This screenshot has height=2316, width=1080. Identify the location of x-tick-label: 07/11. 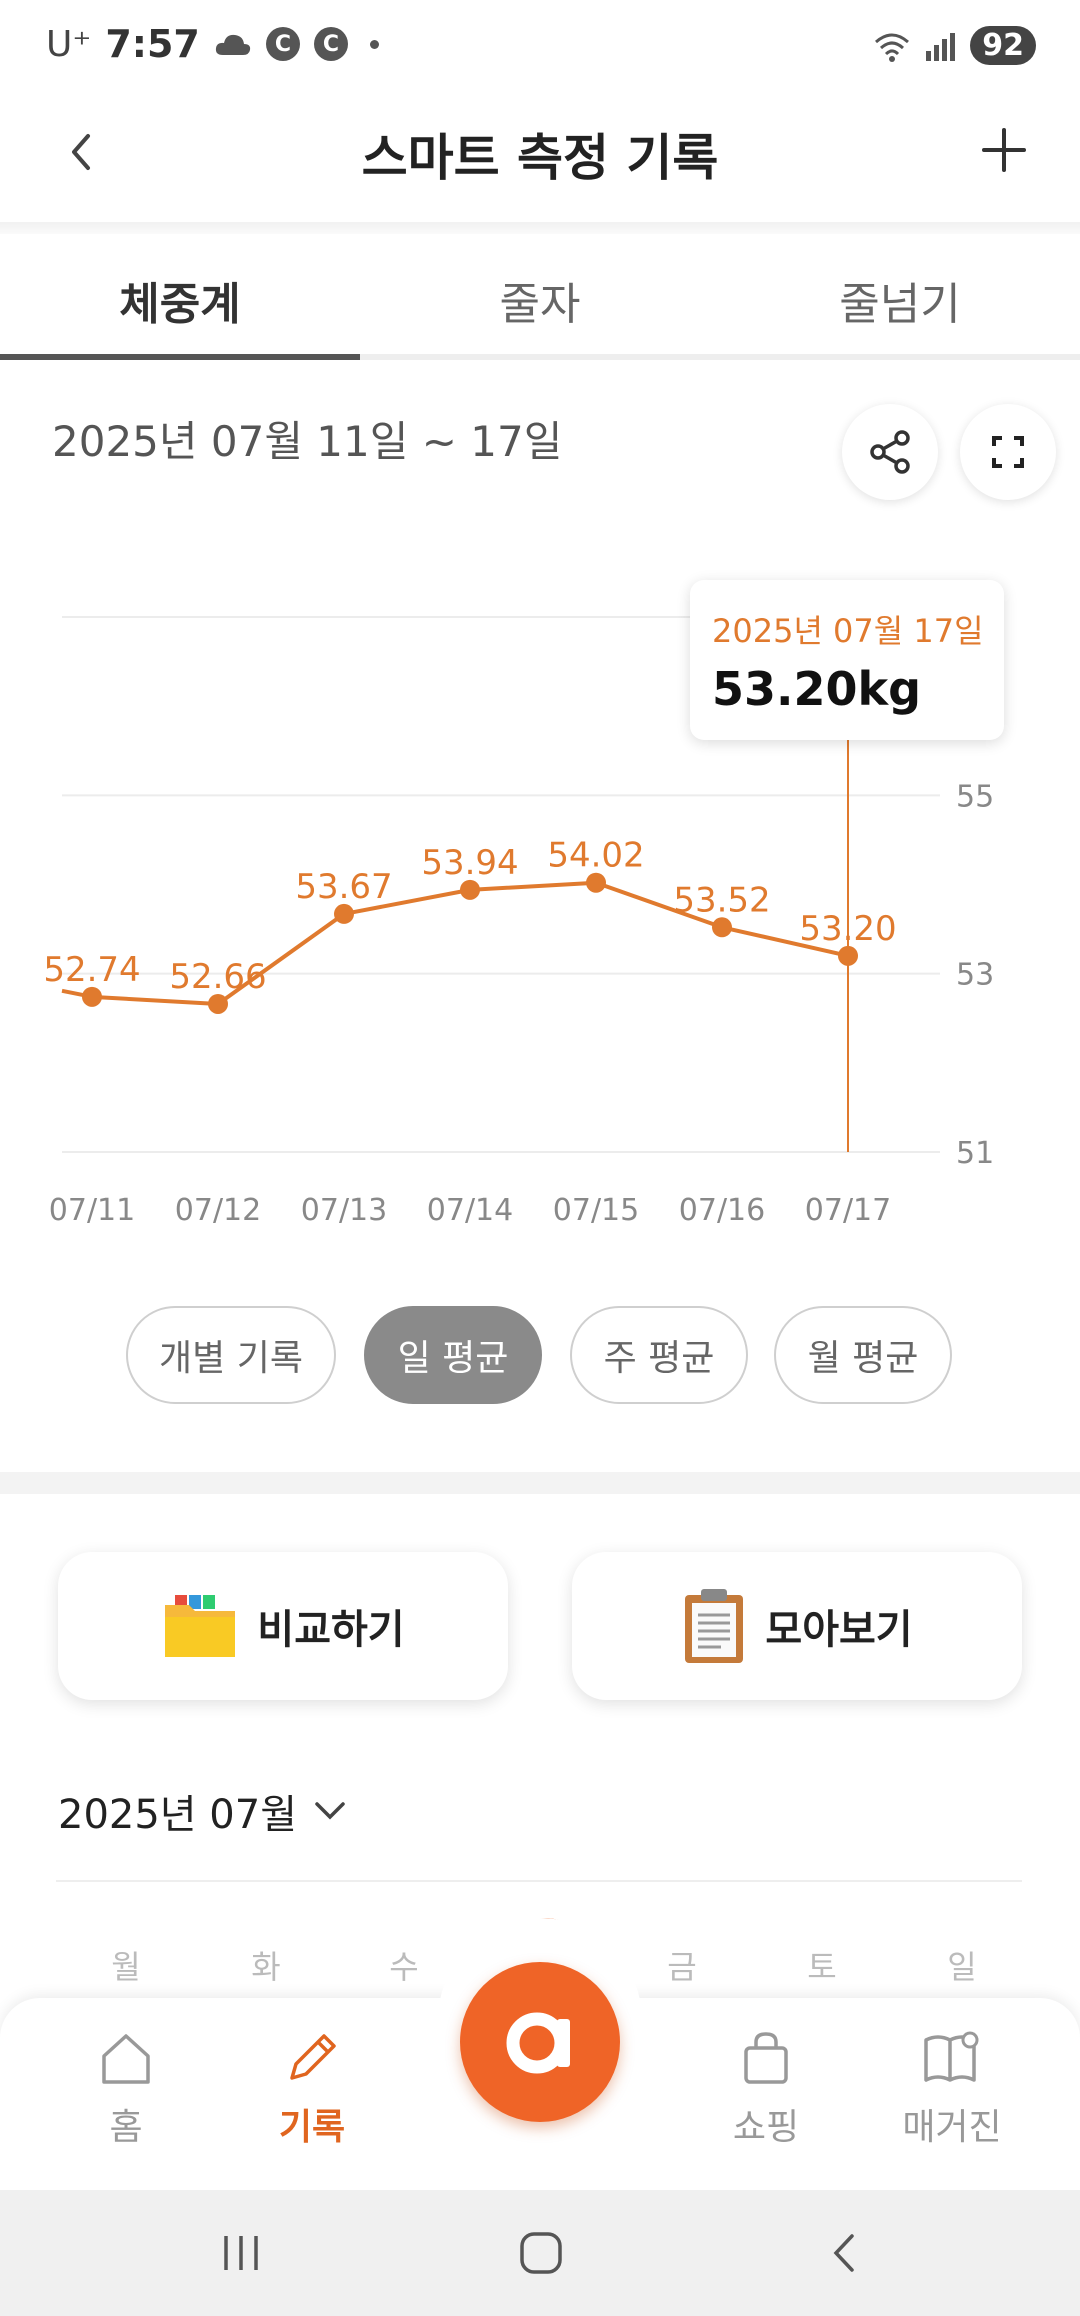
(92, 1210).